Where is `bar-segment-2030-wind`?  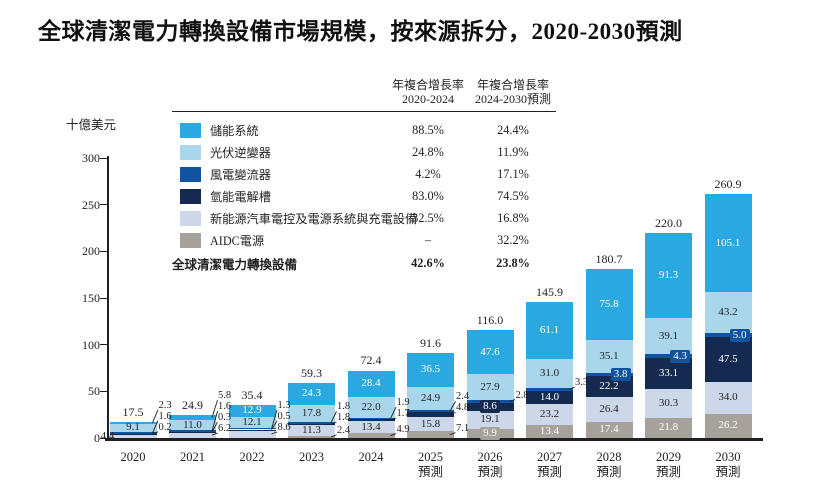 bar-segment-2030-wind is located at coordinates (728, 335).